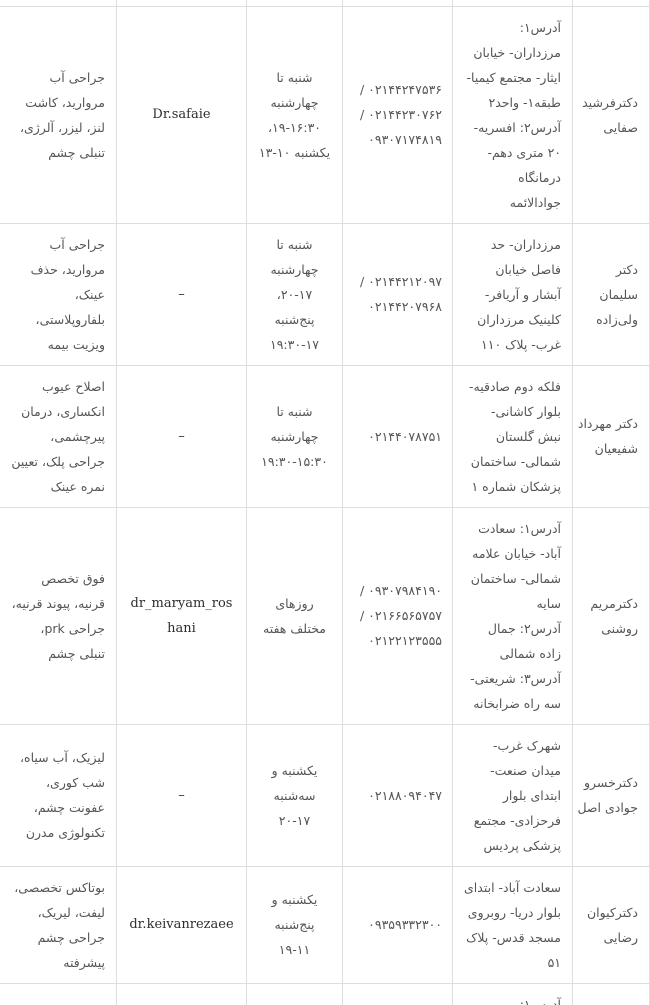 The height and width of the screenshot is (1005, 650). What do you see at coordinates (397, 924) in the screenshot?
I see `phone-cell: ۰۹۳۵۹۳۳۲۳۰۰` at bounding box center [397, 924].